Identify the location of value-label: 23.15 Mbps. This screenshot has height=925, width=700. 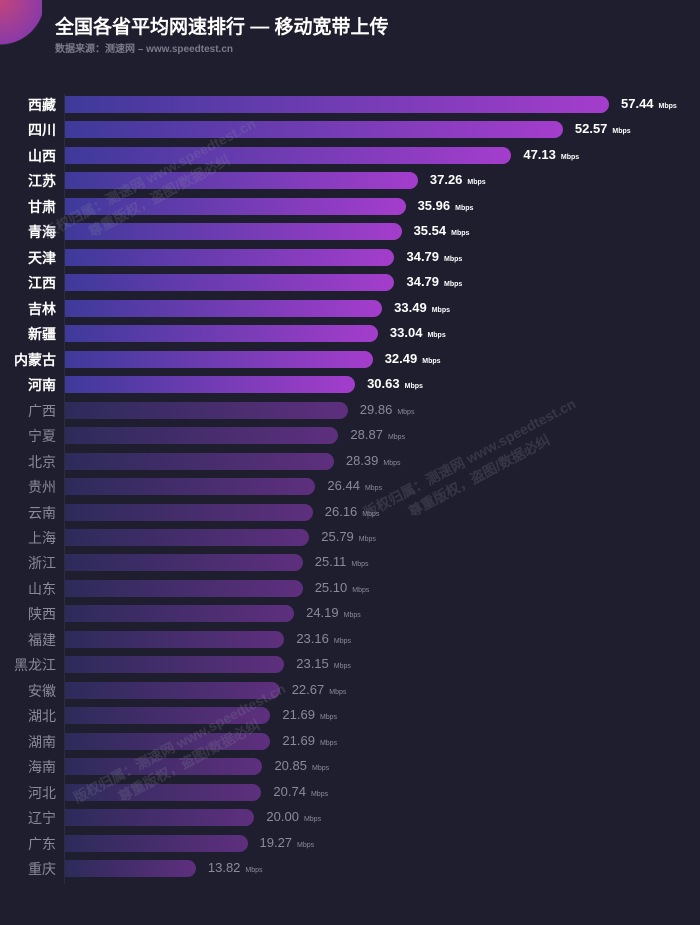
(323, 663).